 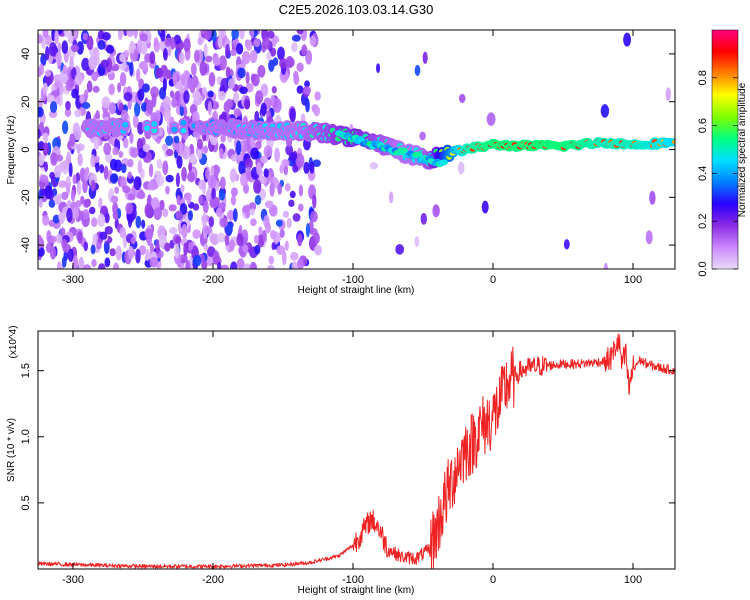 I want to click on x-tick-label: 0, so click(x=493, y=280).